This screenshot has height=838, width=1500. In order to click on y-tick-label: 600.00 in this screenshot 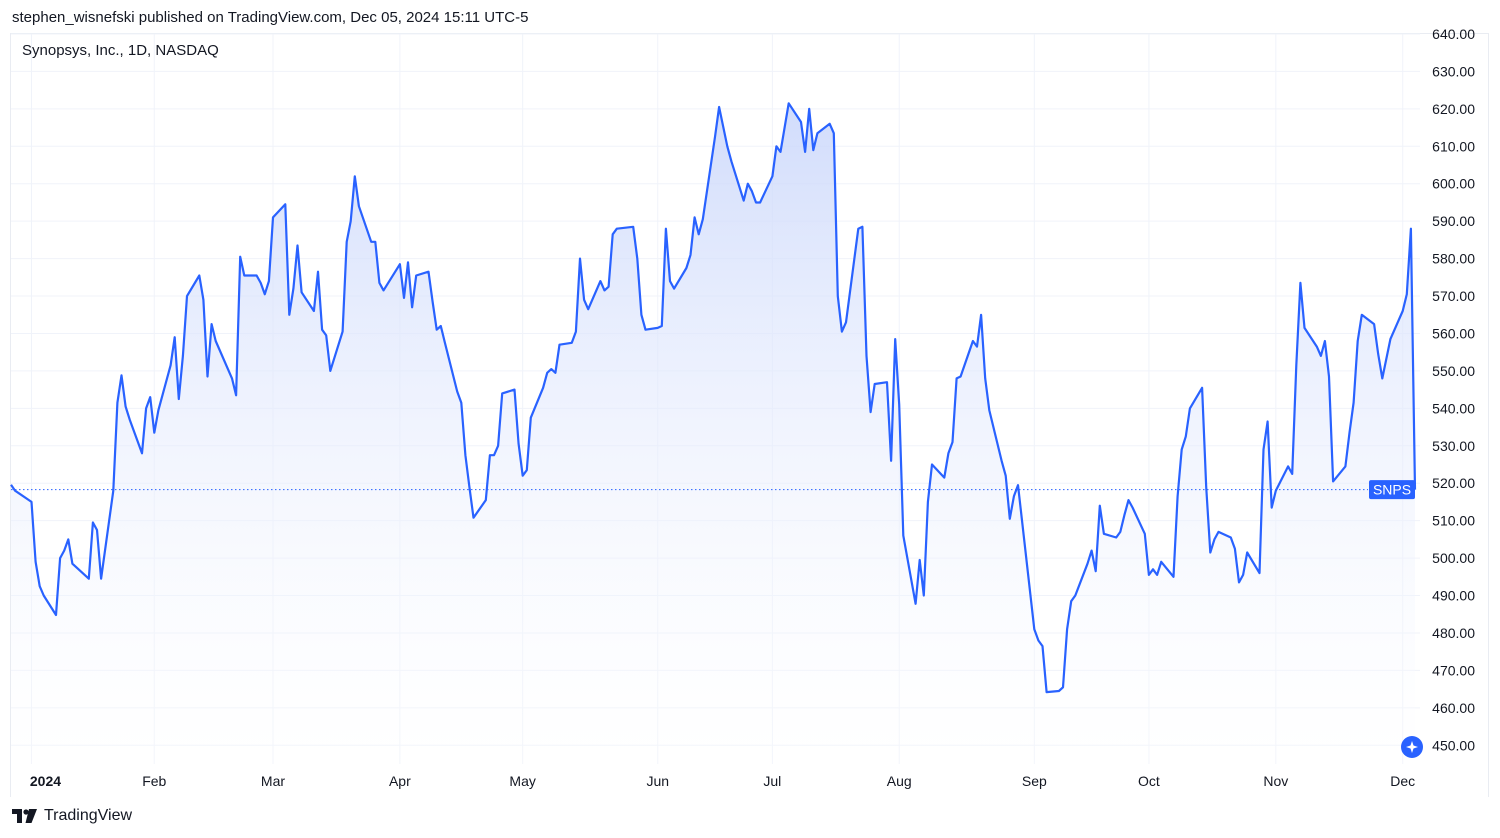, I will do `click(1453, 184)`.